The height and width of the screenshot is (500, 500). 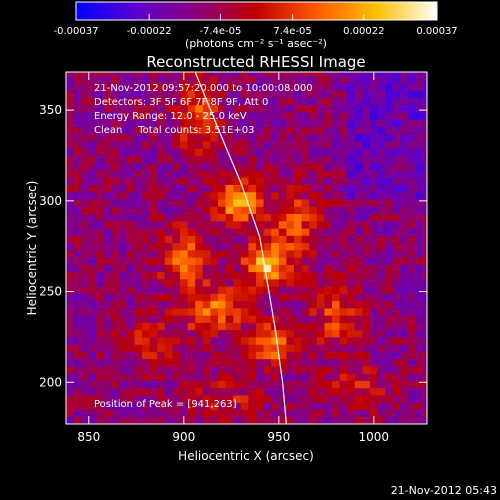 What do you see at coordinates (165, 404) in the screenshot?
I see `peak-position-label: Position of Peak = [941,263]` at bounding box center [165, 404].